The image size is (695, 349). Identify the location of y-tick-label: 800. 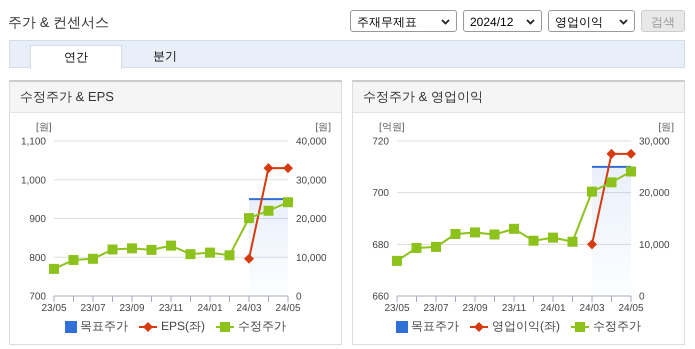
(37, 258).